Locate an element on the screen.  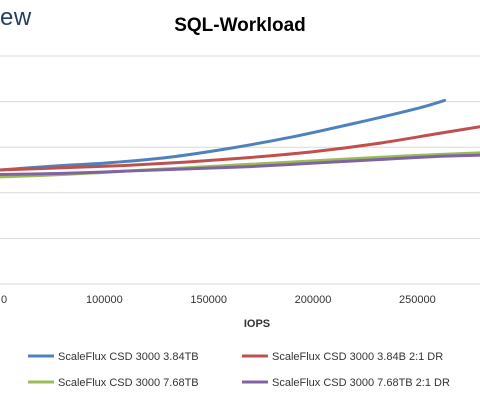
x-tick-labels: 0 100000 150000 200000 250000 is located at coordinates (218, 300).